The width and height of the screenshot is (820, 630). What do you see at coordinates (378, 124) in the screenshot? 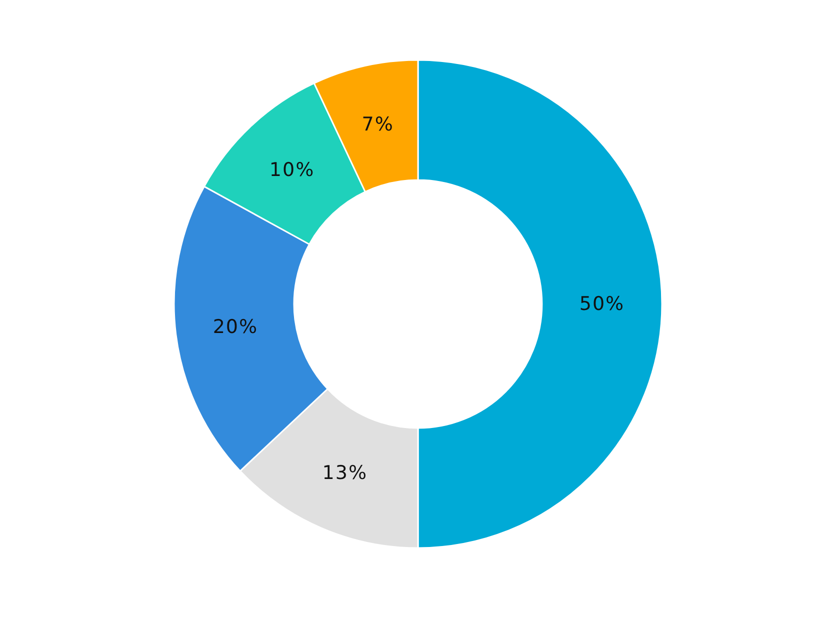
I see `data-label: 7%` at bounding box center [378, 124].